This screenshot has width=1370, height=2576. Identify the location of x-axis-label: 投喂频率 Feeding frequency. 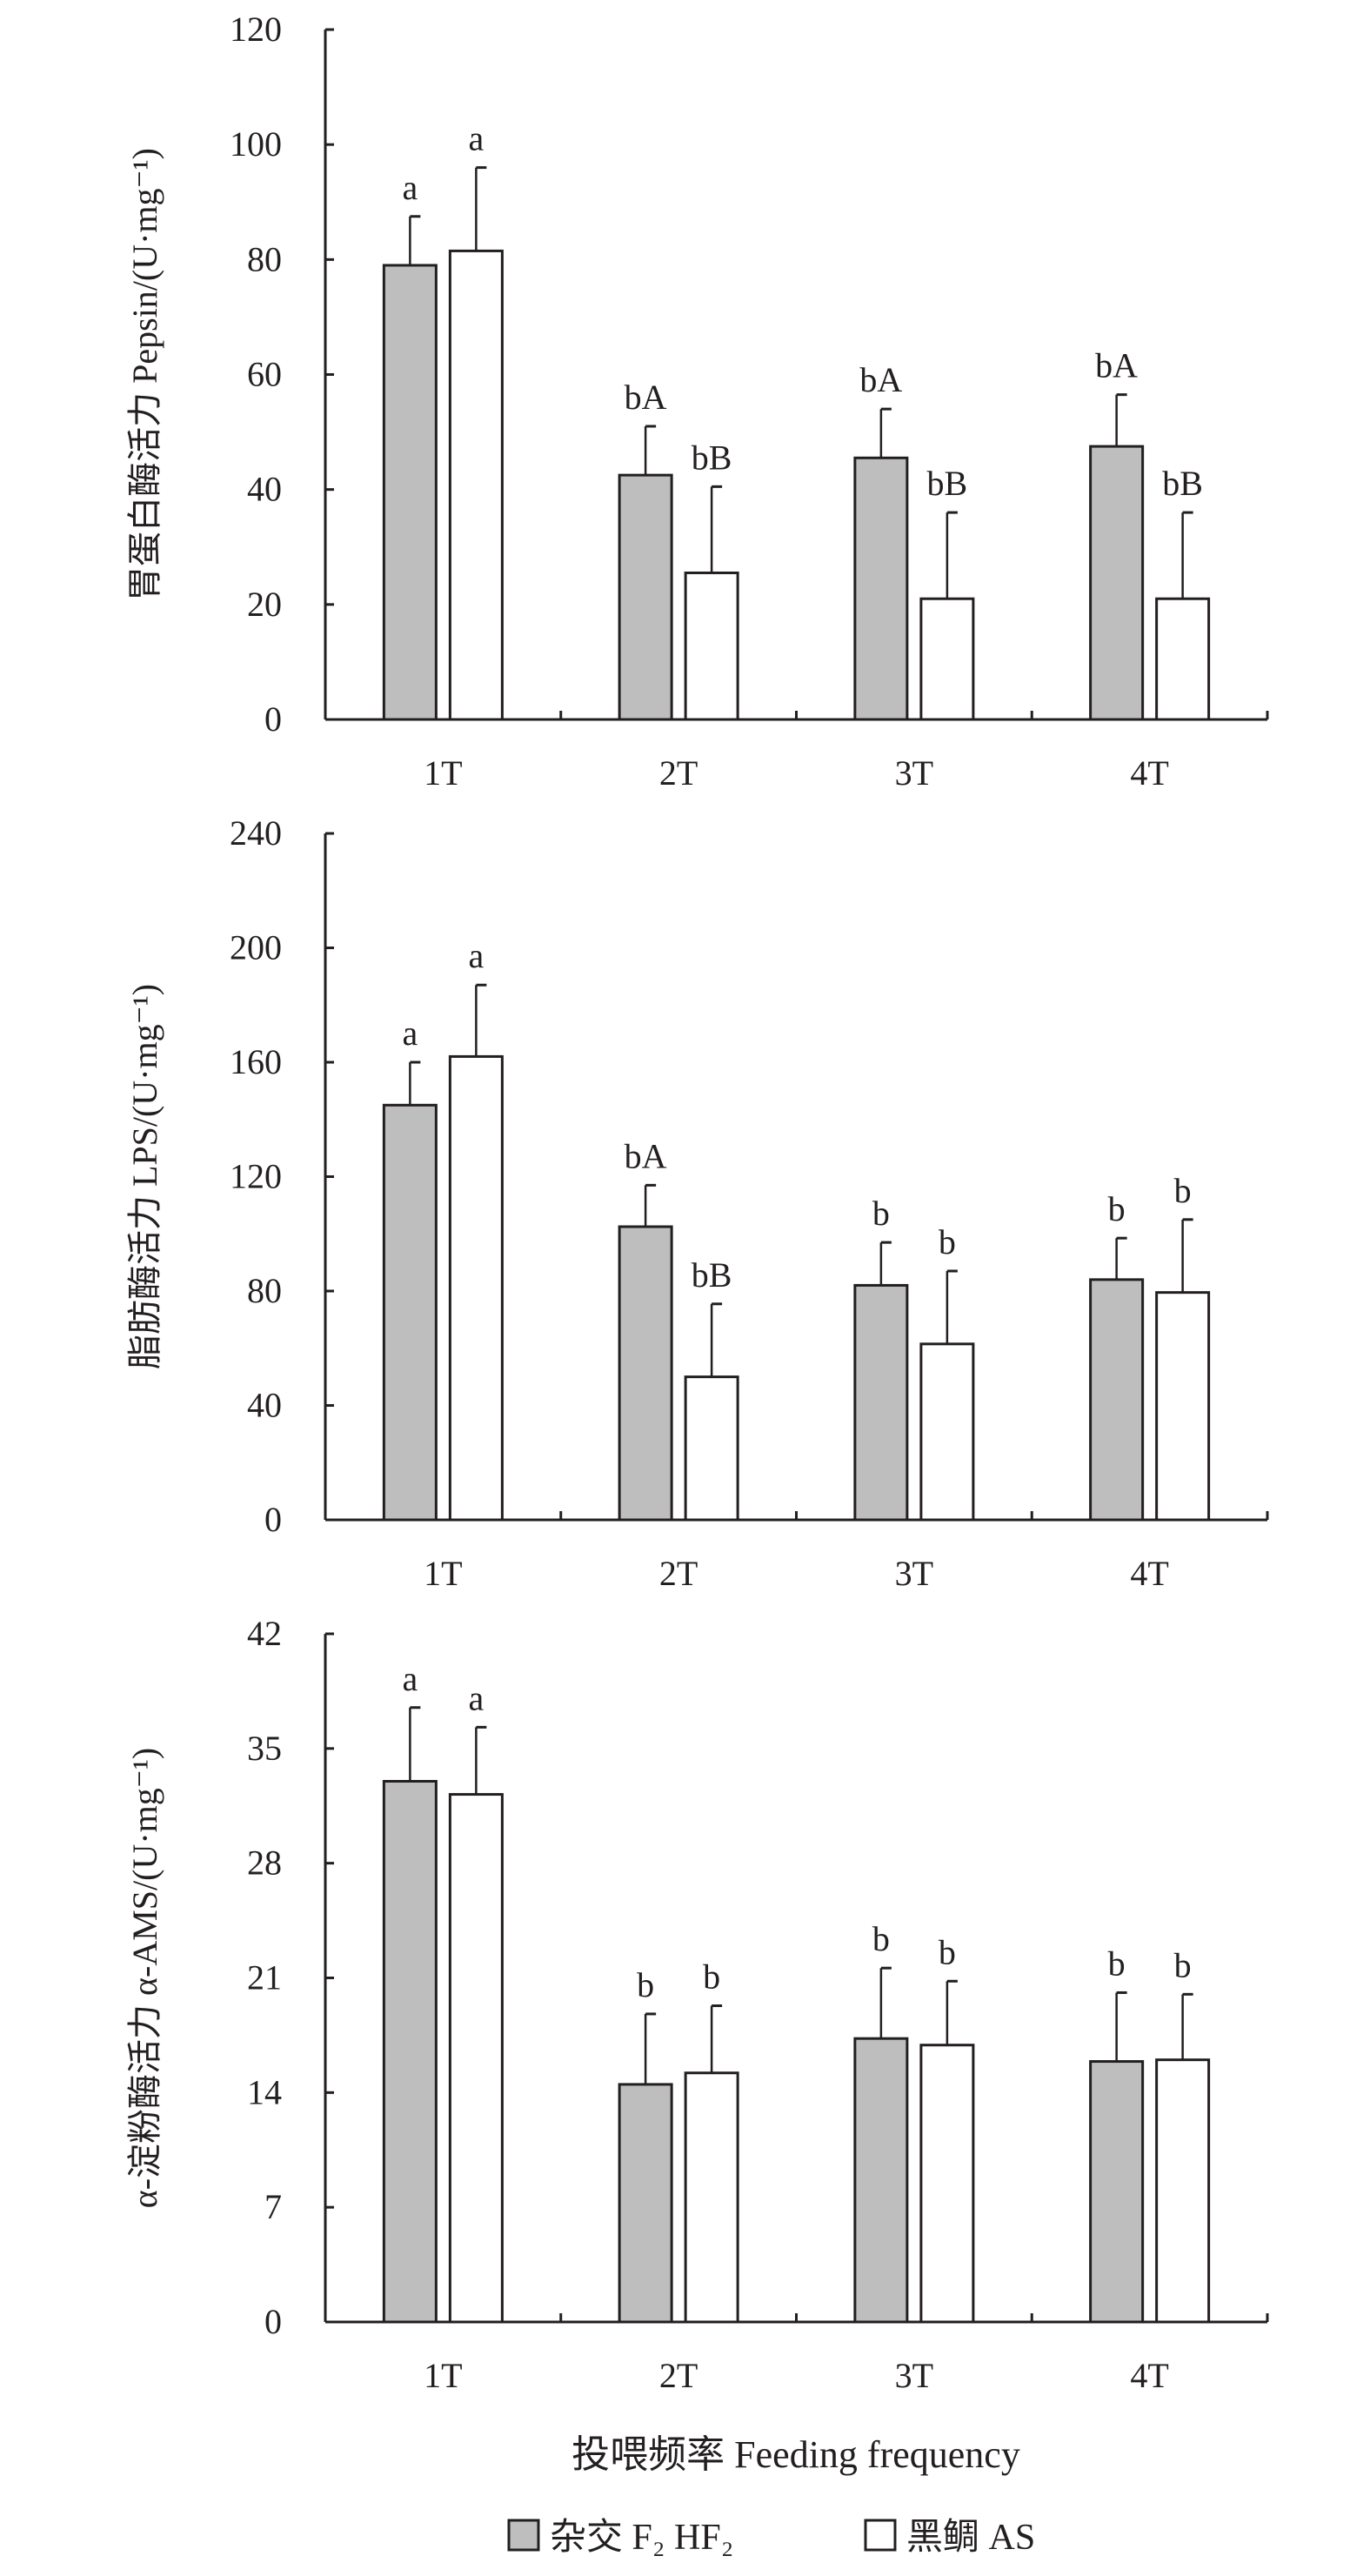
(795, 2454).